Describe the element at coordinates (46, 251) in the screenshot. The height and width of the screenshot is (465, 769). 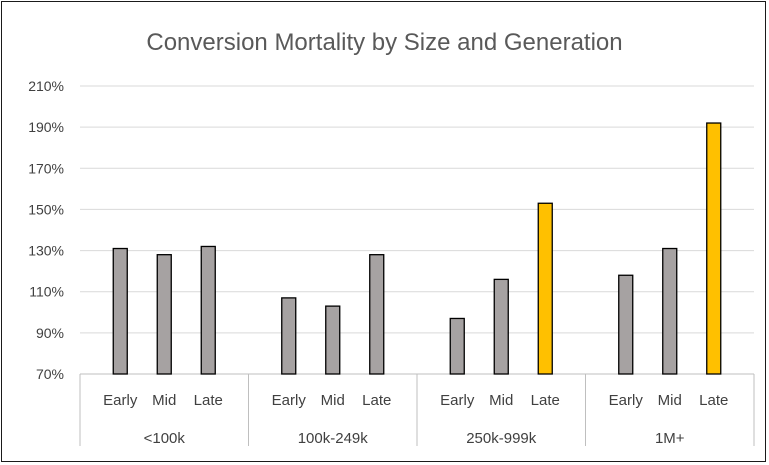
I see `y-tick-label: 130%` at that location.